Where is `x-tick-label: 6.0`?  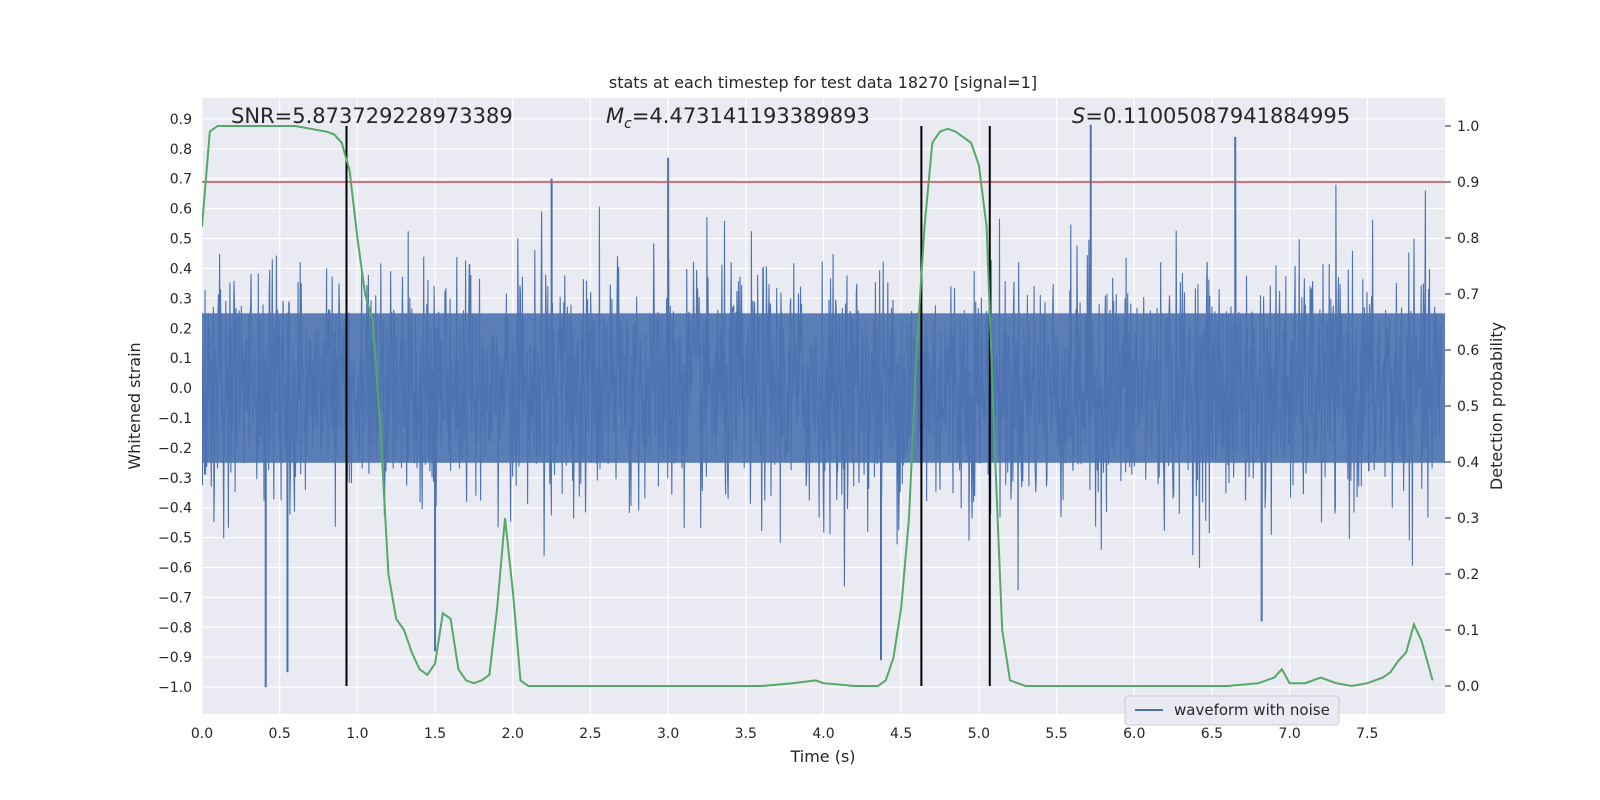
x-tick-label: 6.0 is located at coordinates (1134, 734).